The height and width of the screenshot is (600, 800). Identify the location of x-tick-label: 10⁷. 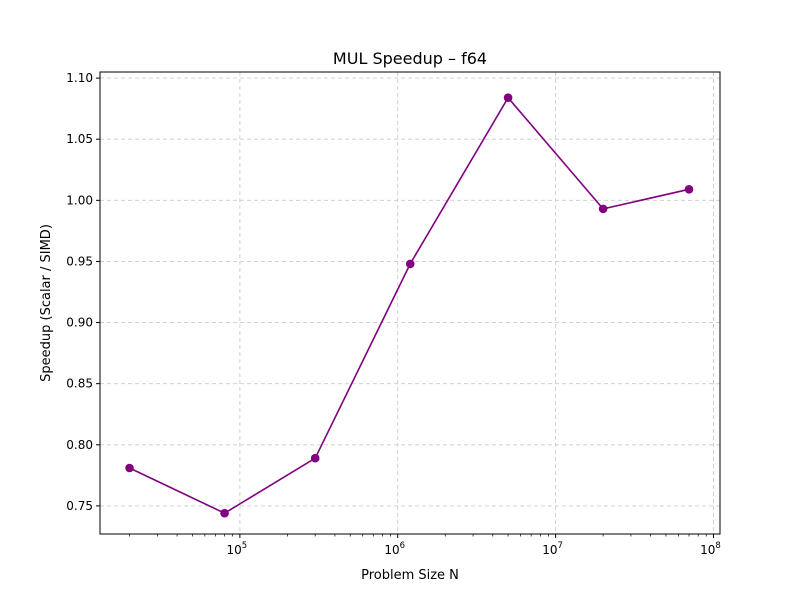
(552, 549).